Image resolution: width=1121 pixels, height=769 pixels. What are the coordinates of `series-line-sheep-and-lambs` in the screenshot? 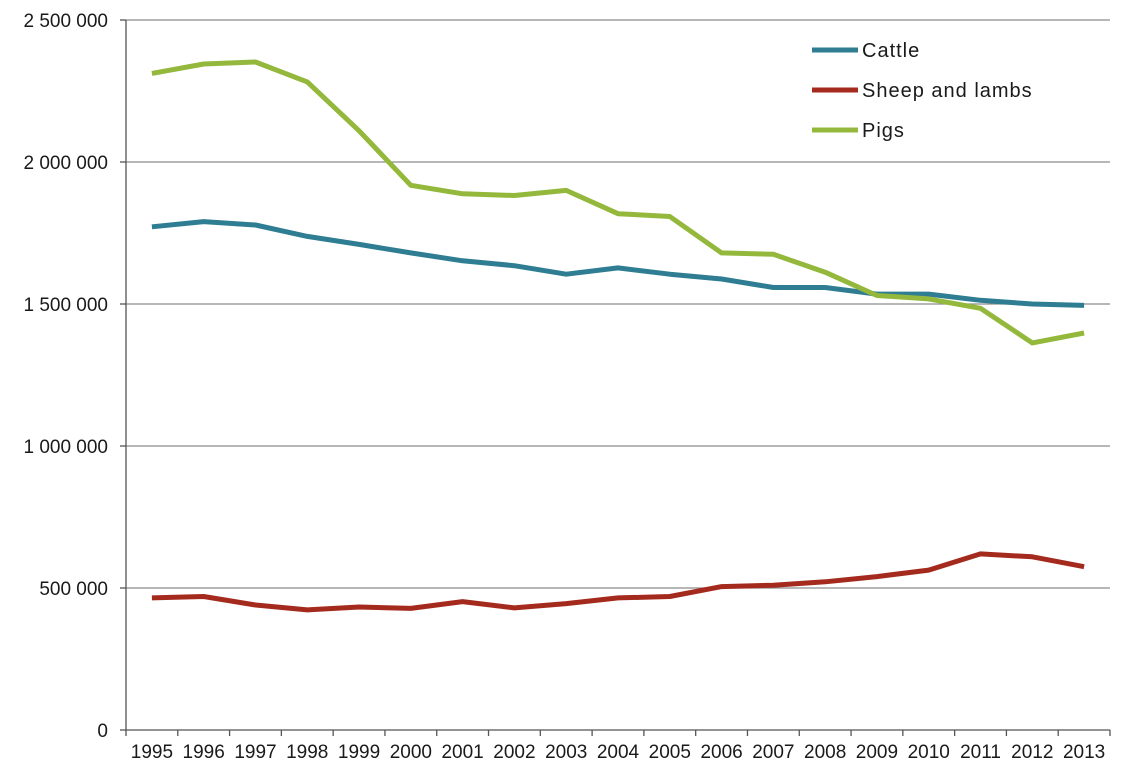 It's located at (618, 582).